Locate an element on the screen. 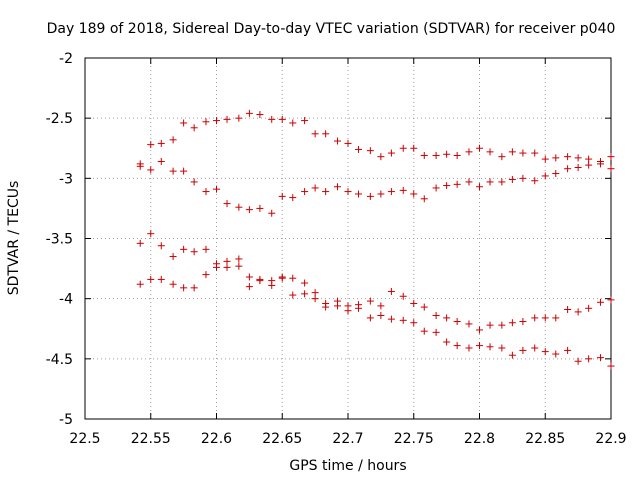  y-tick-label: -3 is located at coordinates (66, 179).